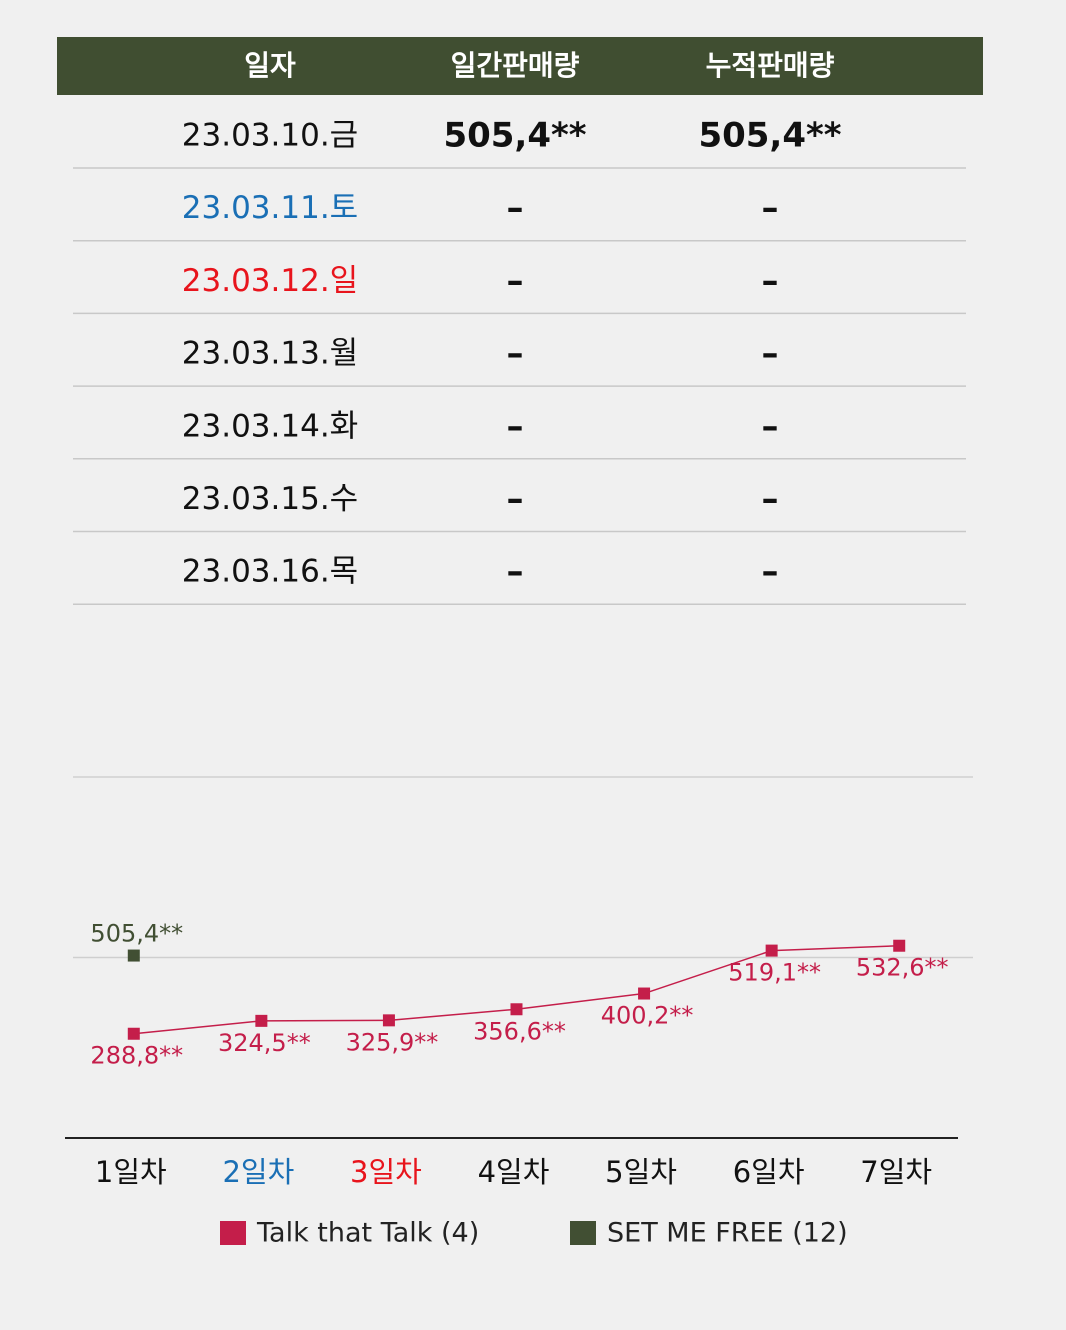 This screenshot has width=1066, height=1330. I want to click on x-tick-label: 6일차, so click(769, 1172).